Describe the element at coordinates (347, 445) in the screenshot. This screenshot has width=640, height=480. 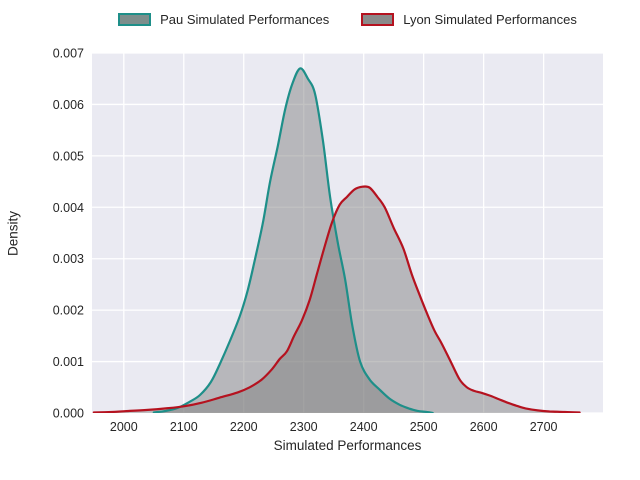
I see `x-axis-title: Simulated Performances` at that location.